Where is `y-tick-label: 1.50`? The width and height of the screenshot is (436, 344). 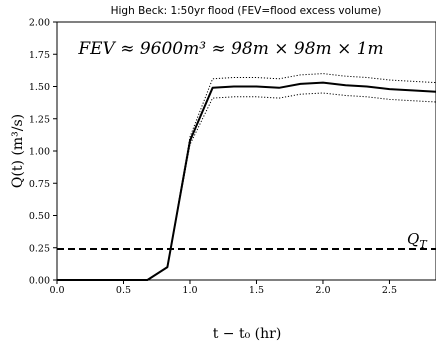
y-tick-label: 1.50 is located at coordinates (39, 87).